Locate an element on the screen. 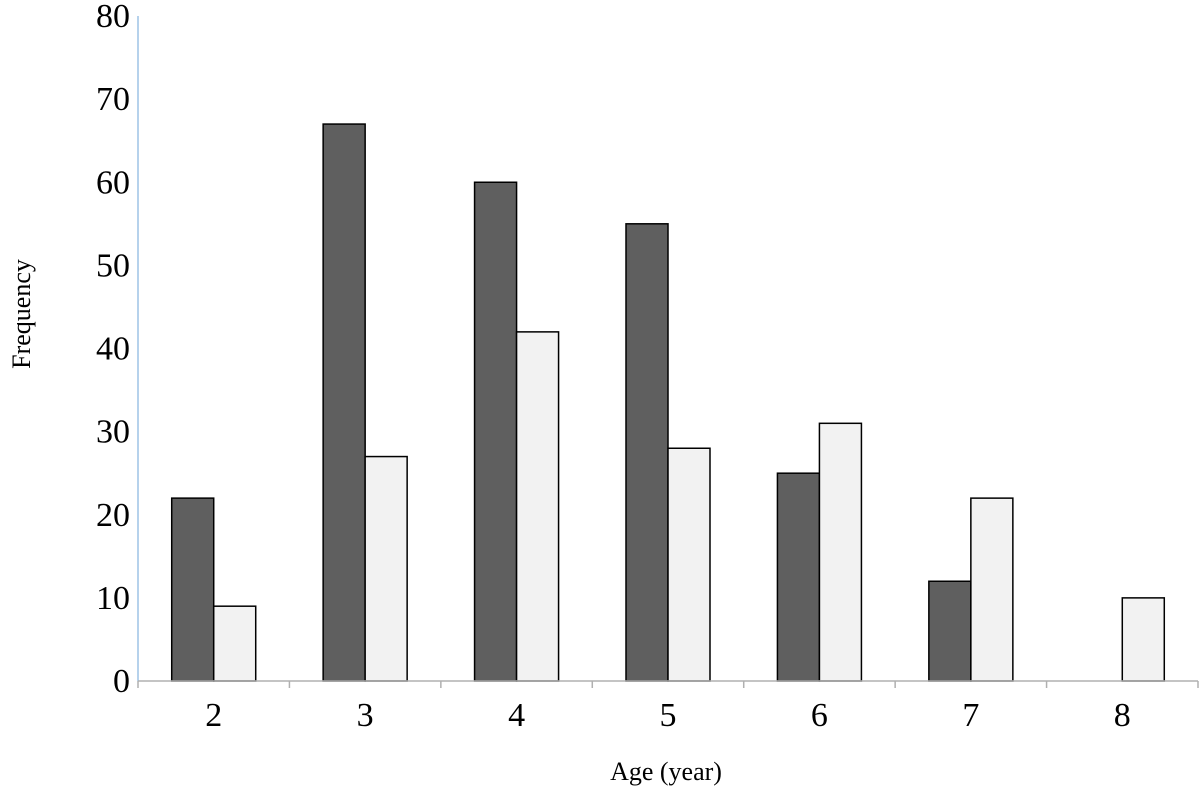 The height and width of the screenshot is (790, 1200). y-tick-labels: 0 10 20 30 40 50 60 70 80 is located at coordinates (113, 350).